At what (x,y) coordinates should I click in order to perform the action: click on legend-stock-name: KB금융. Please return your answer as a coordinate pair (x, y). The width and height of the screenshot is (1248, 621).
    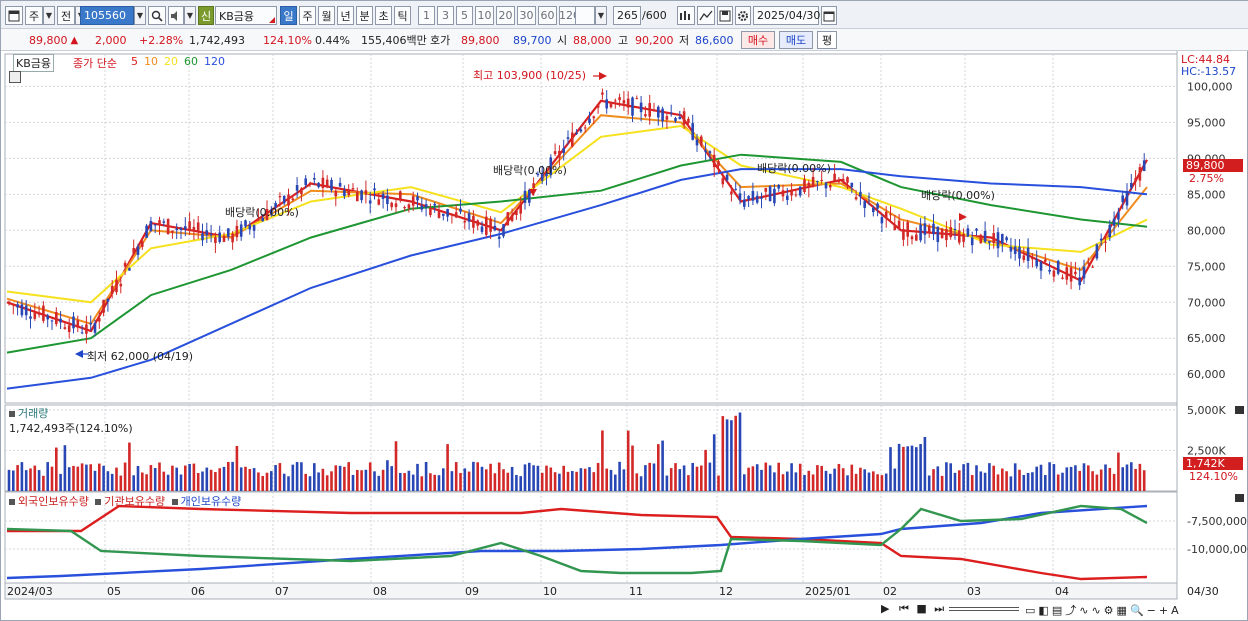
    Looking at the image, I should click on (33, 63).